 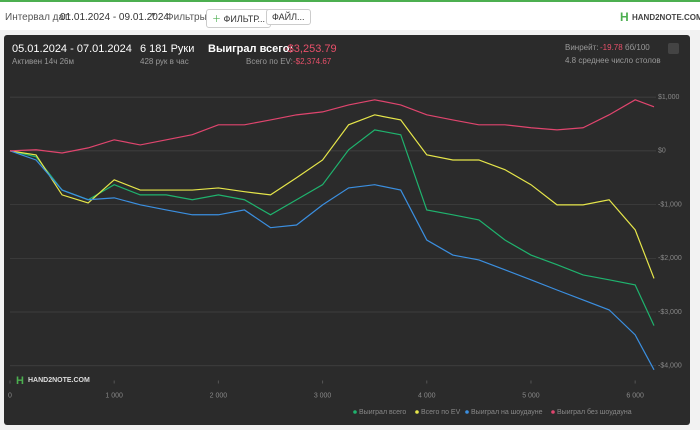 What do you see at coordinates (670, 312) in the screenshot?
I see `y-tick-label: -$3,000` at bounding box center [670, 312].